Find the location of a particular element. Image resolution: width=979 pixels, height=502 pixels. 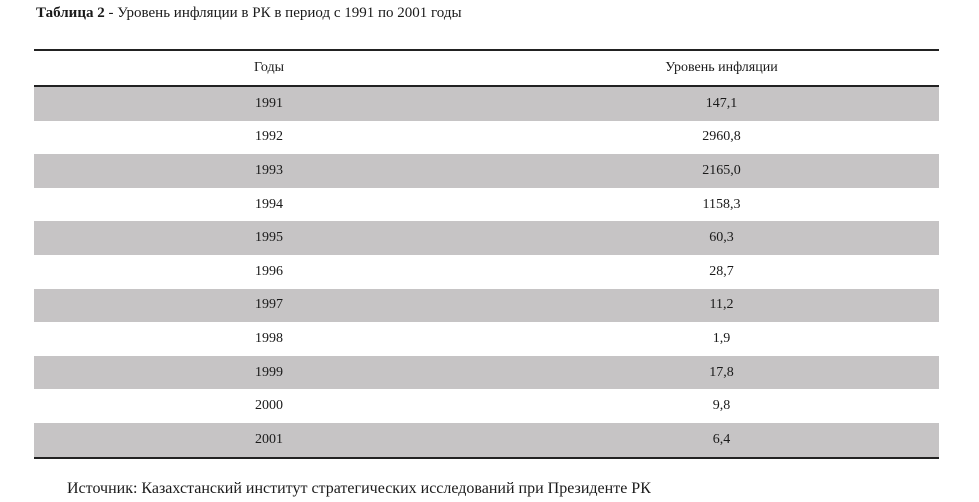

table-header-row: Годы Уровень инфляции is located at coordinates (486, 68).